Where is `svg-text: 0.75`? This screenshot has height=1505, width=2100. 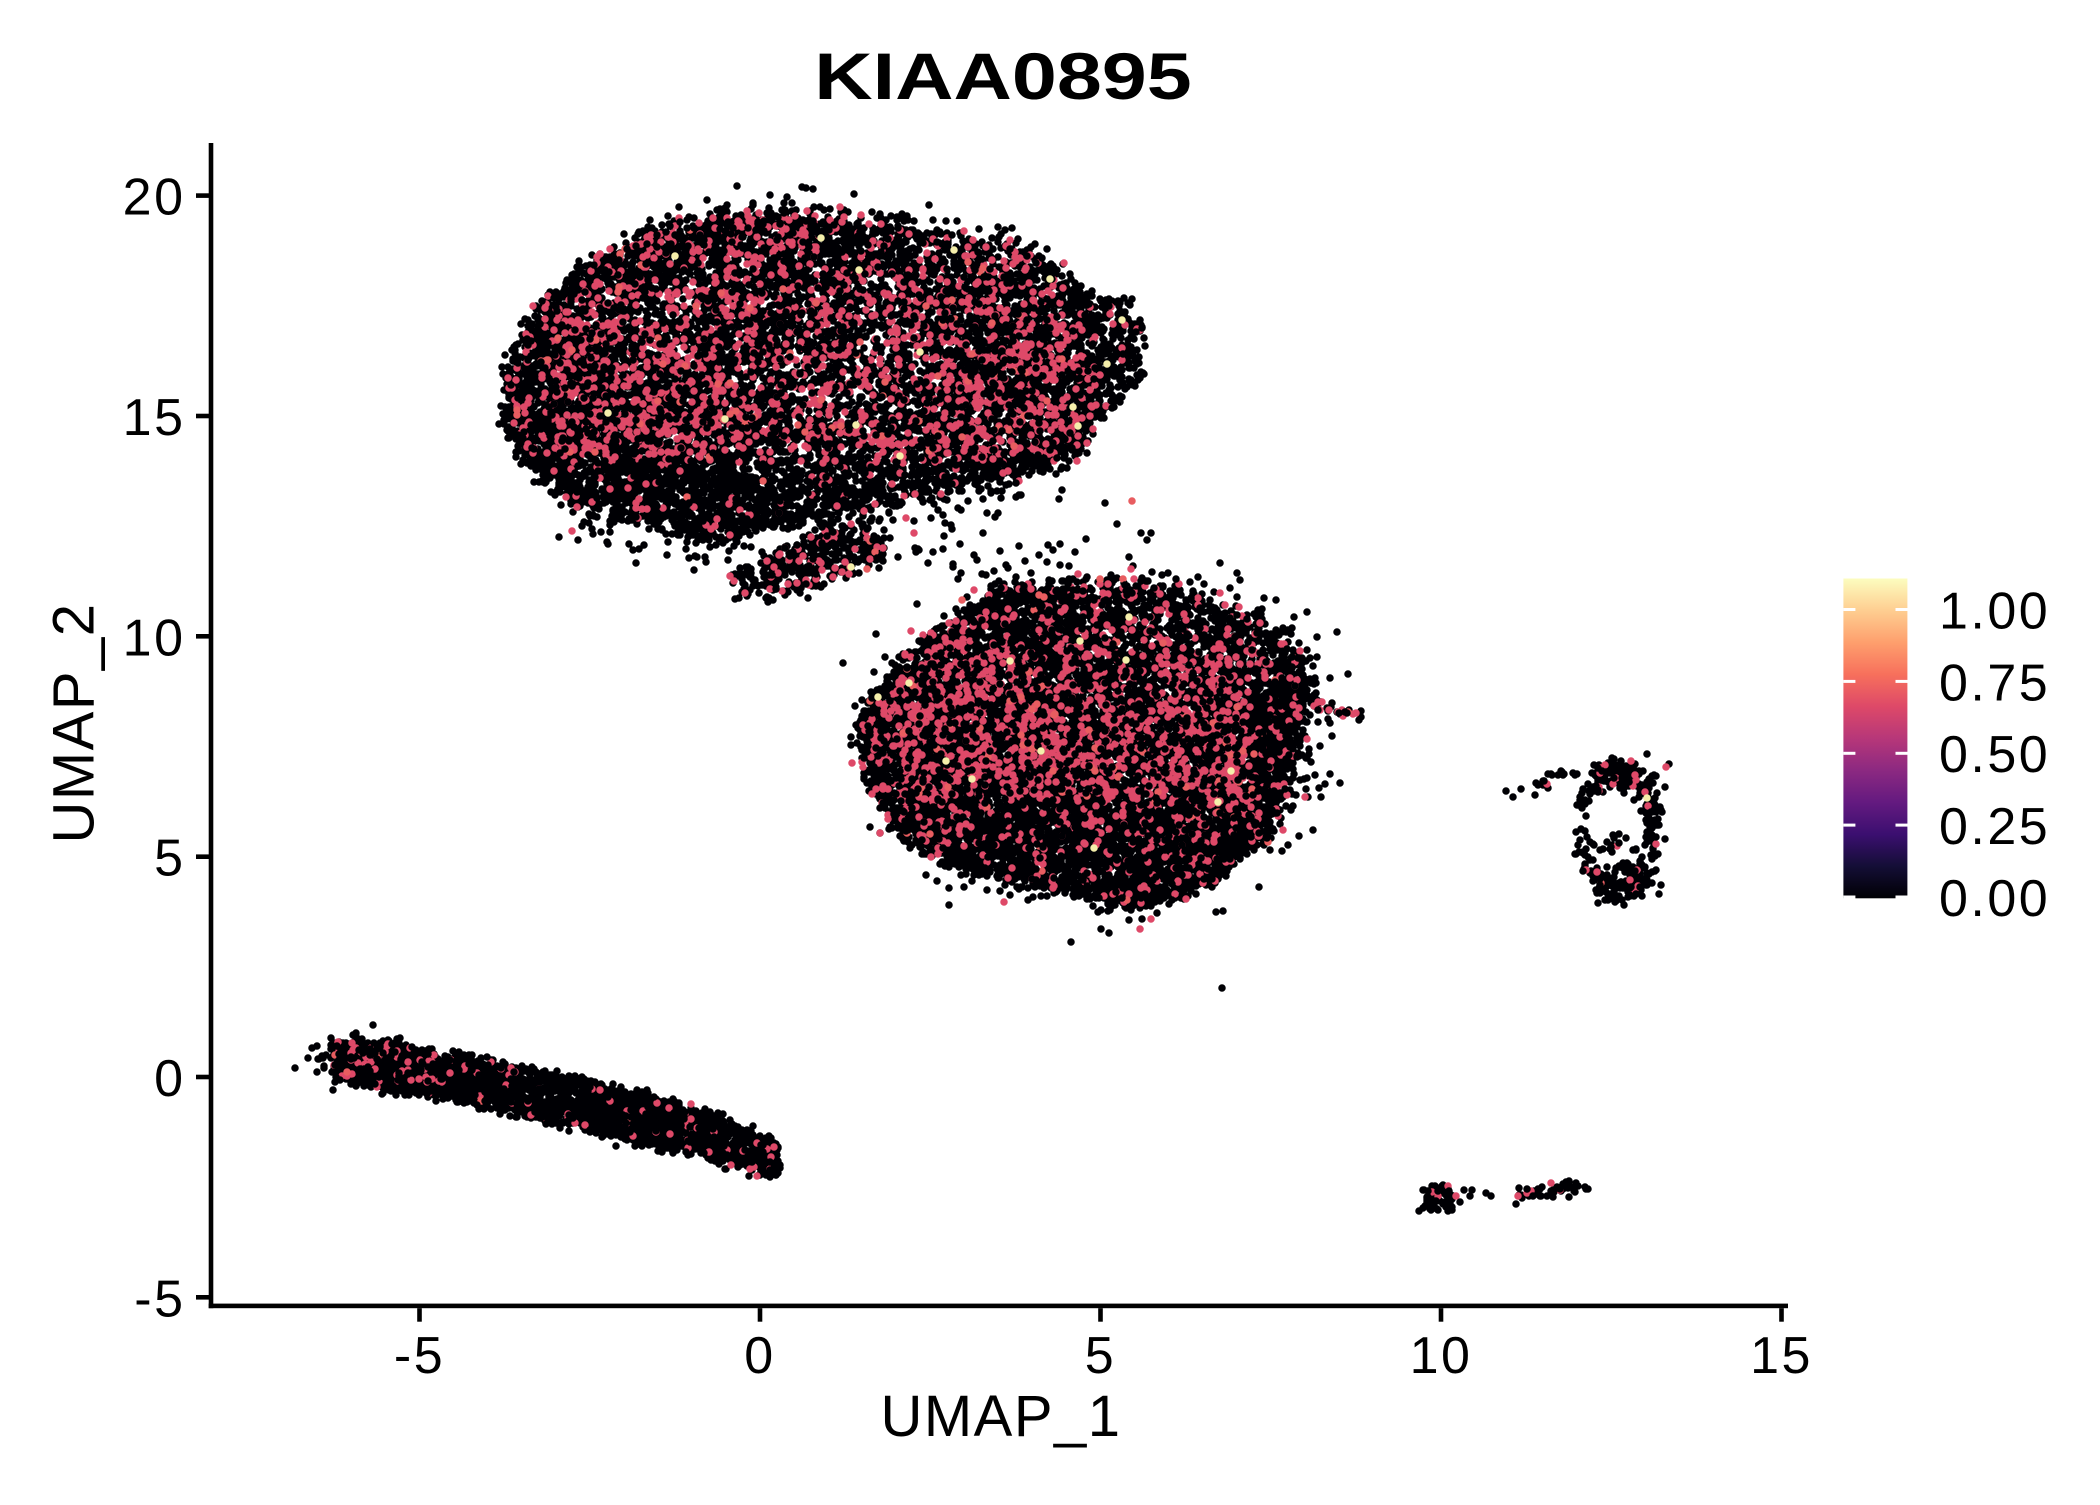
svg-text: 0.75 is located at coordinates (1994, 683).